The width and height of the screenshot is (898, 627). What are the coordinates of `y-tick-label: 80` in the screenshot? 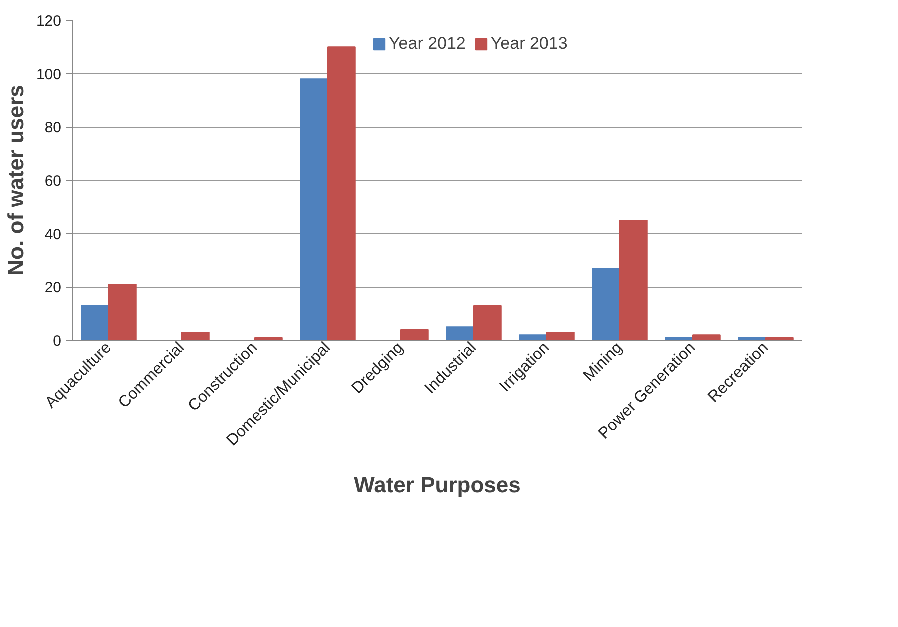 It's located at (53, 128).